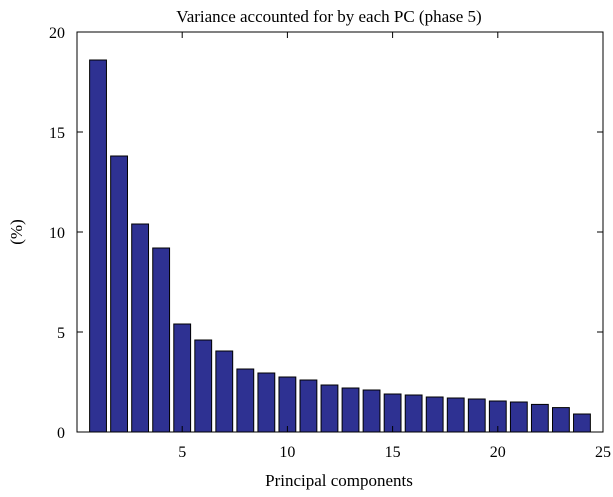 Image resolution: width=613 pixels, height=497 pixels. What do you see at coordinates (57, 233) in the screenshot?
I see `y-tick-label-10: 10` at bounding box center [57, 233].